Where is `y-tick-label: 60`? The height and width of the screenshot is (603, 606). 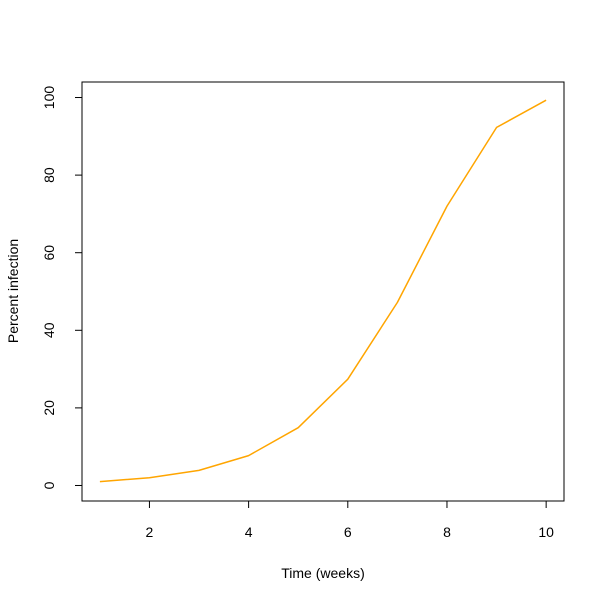 y-tick-label: 60 is located at coordinates (49, 253).